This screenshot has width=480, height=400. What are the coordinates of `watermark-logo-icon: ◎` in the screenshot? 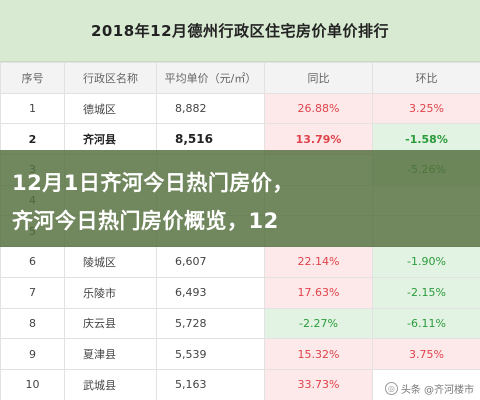 It's located at (391, 388).